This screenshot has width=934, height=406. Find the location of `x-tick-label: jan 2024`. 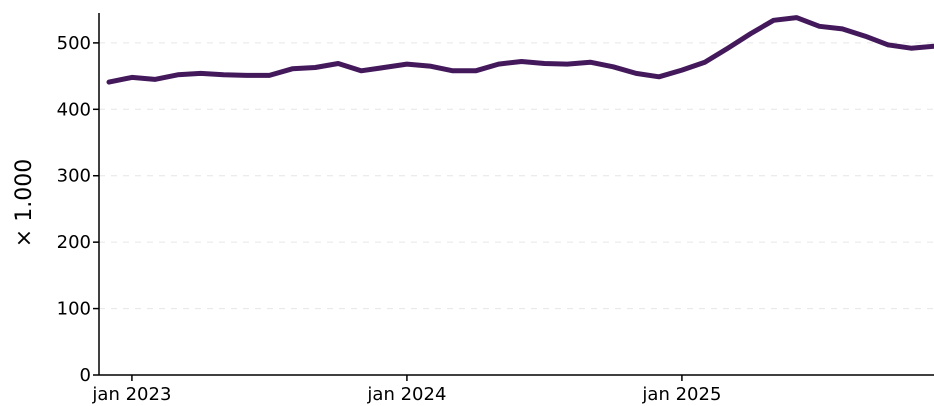

x-tick-label: jan 2024 is located at coordinates (406, 394).